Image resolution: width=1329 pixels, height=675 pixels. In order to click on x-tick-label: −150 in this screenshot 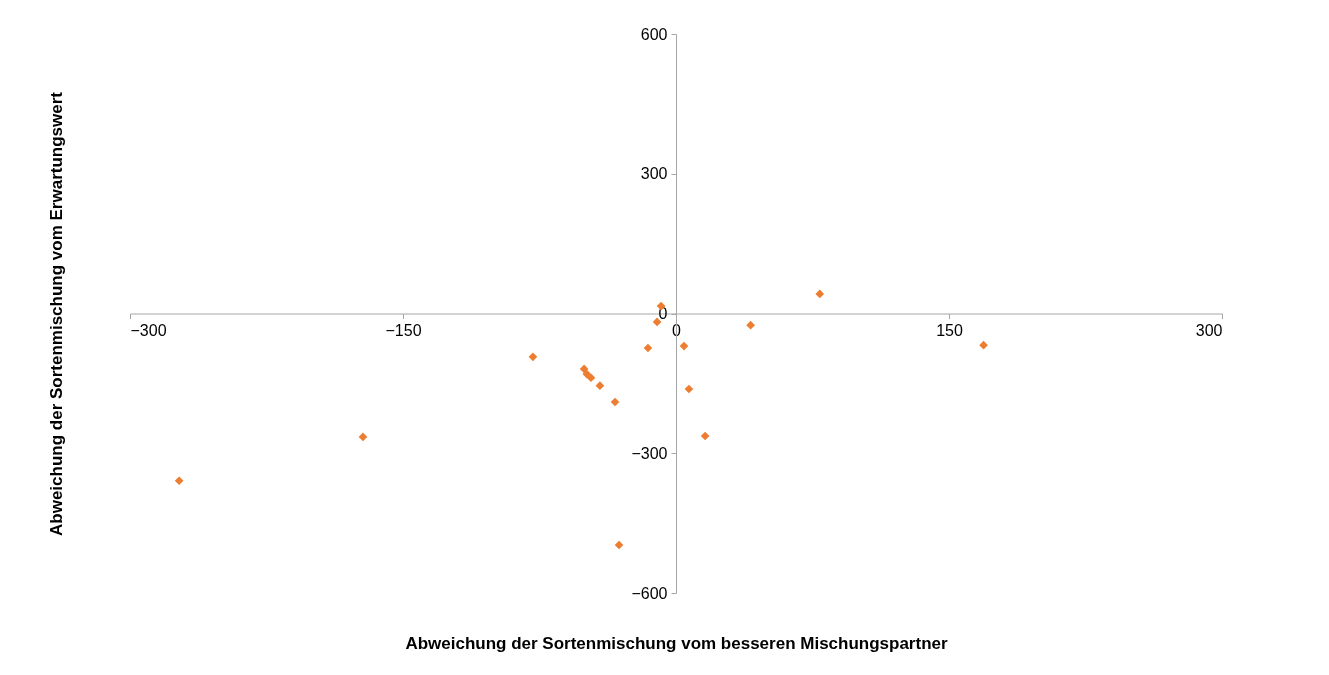, I will do `click(403, 330)`.